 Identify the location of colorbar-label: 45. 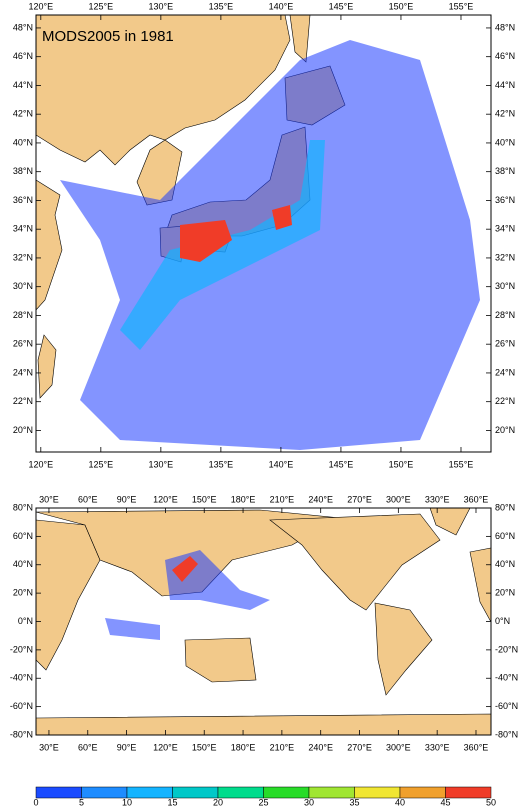
(445, 802).